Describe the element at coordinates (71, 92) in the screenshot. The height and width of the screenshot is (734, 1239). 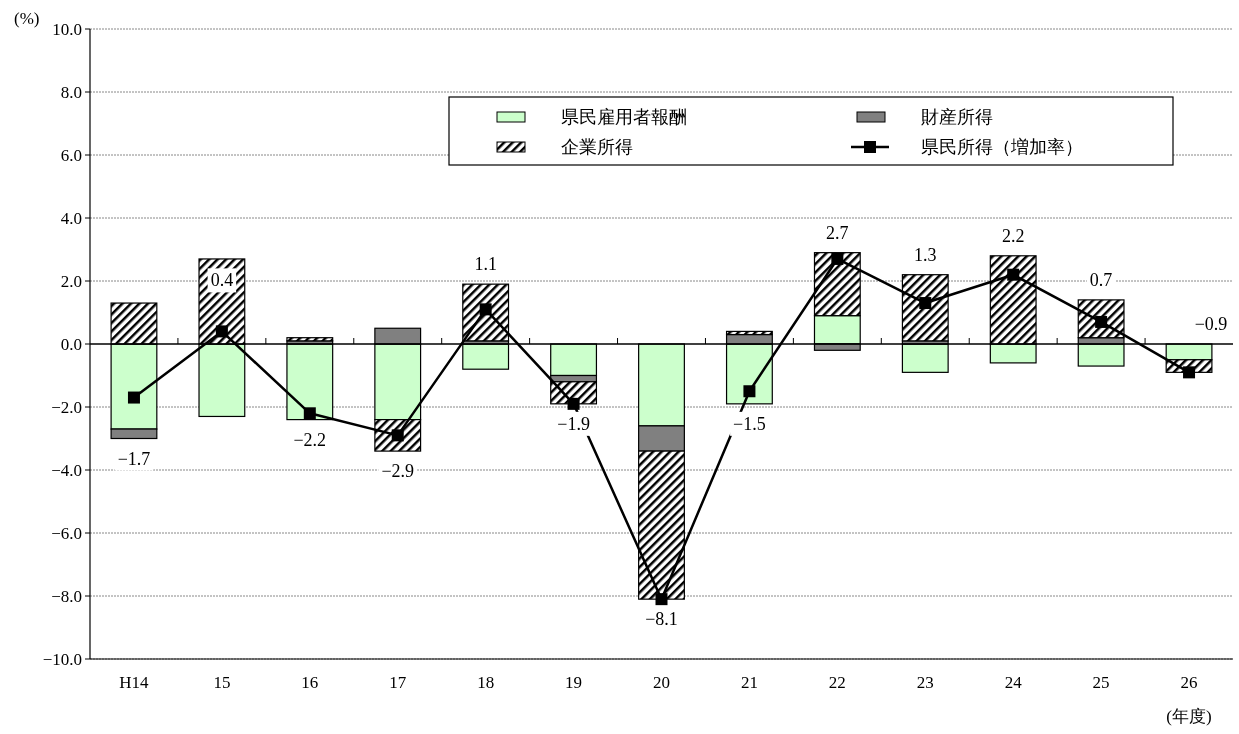
I see `y-tick-label: 8.0` at that location.